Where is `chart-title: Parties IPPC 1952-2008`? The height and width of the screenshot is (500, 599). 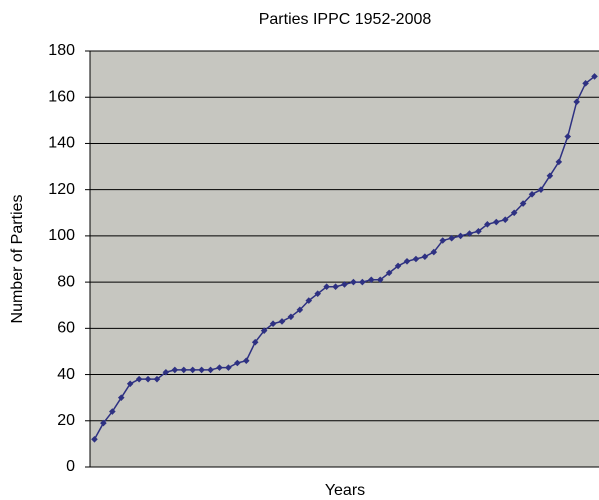 chart-title: Parties IPPC 1952-2008 is located at coordinates (345, 19).